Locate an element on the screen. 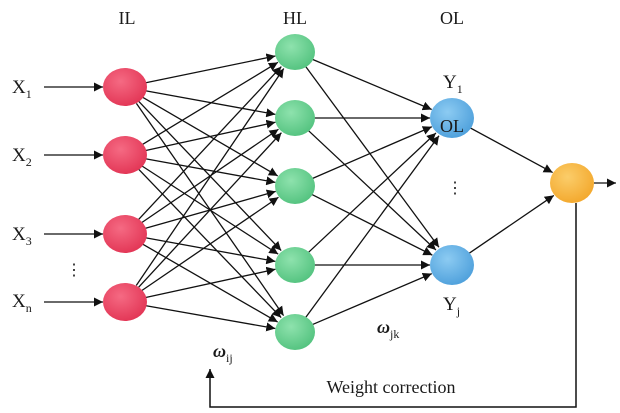 Image resolution: width=620 pixels, height=413 pixels. edge-output2-final is located at coordinates (511, 224).